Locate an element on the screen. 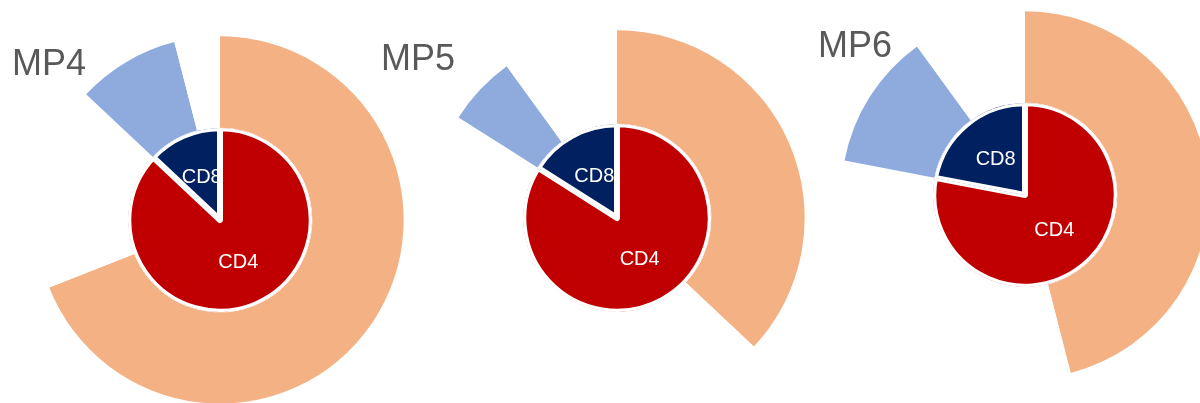 This screenshot has width=1200, height=403. chart-title: MP5 is located at coordinates (418, 57).